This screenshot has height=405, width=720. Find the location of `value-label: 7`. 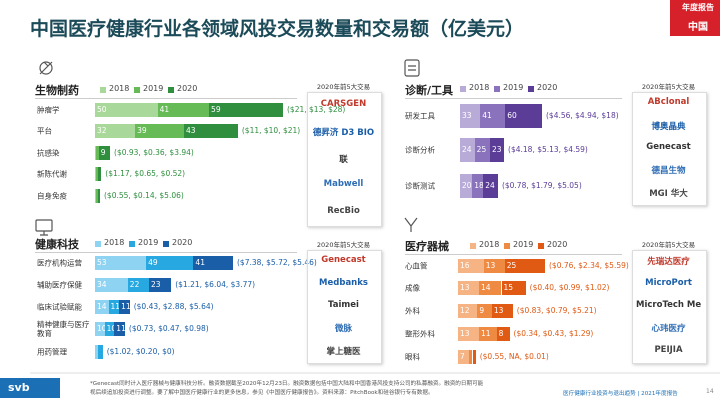

value-label: 7 is located at coordinates (462, 356).